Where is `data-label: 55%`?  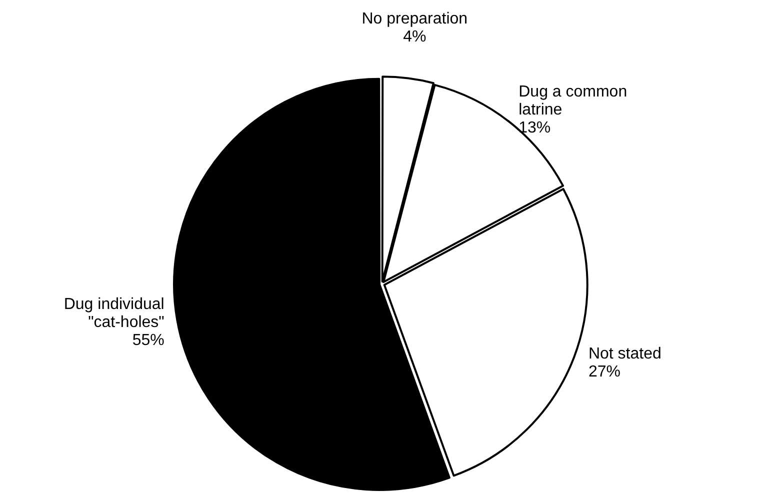 data-label: 55% is located at coordinates (148, 340).